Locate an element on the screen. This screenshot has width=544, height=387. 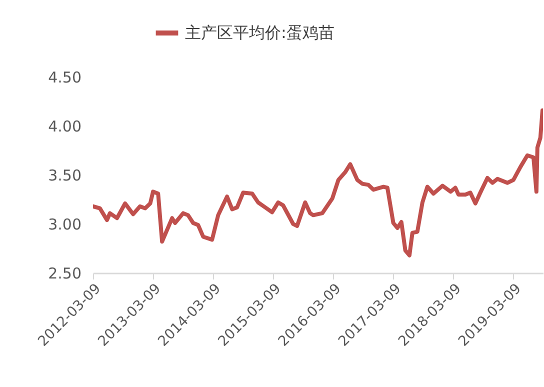
y-tick-label: 3.00 is located at coordinates (65, 225).